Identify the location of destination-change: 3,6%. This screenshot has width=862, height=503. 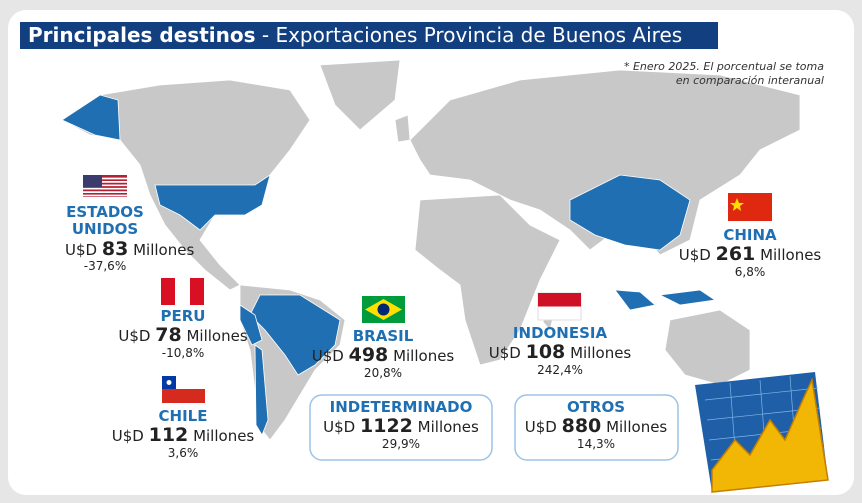
(183, 453).